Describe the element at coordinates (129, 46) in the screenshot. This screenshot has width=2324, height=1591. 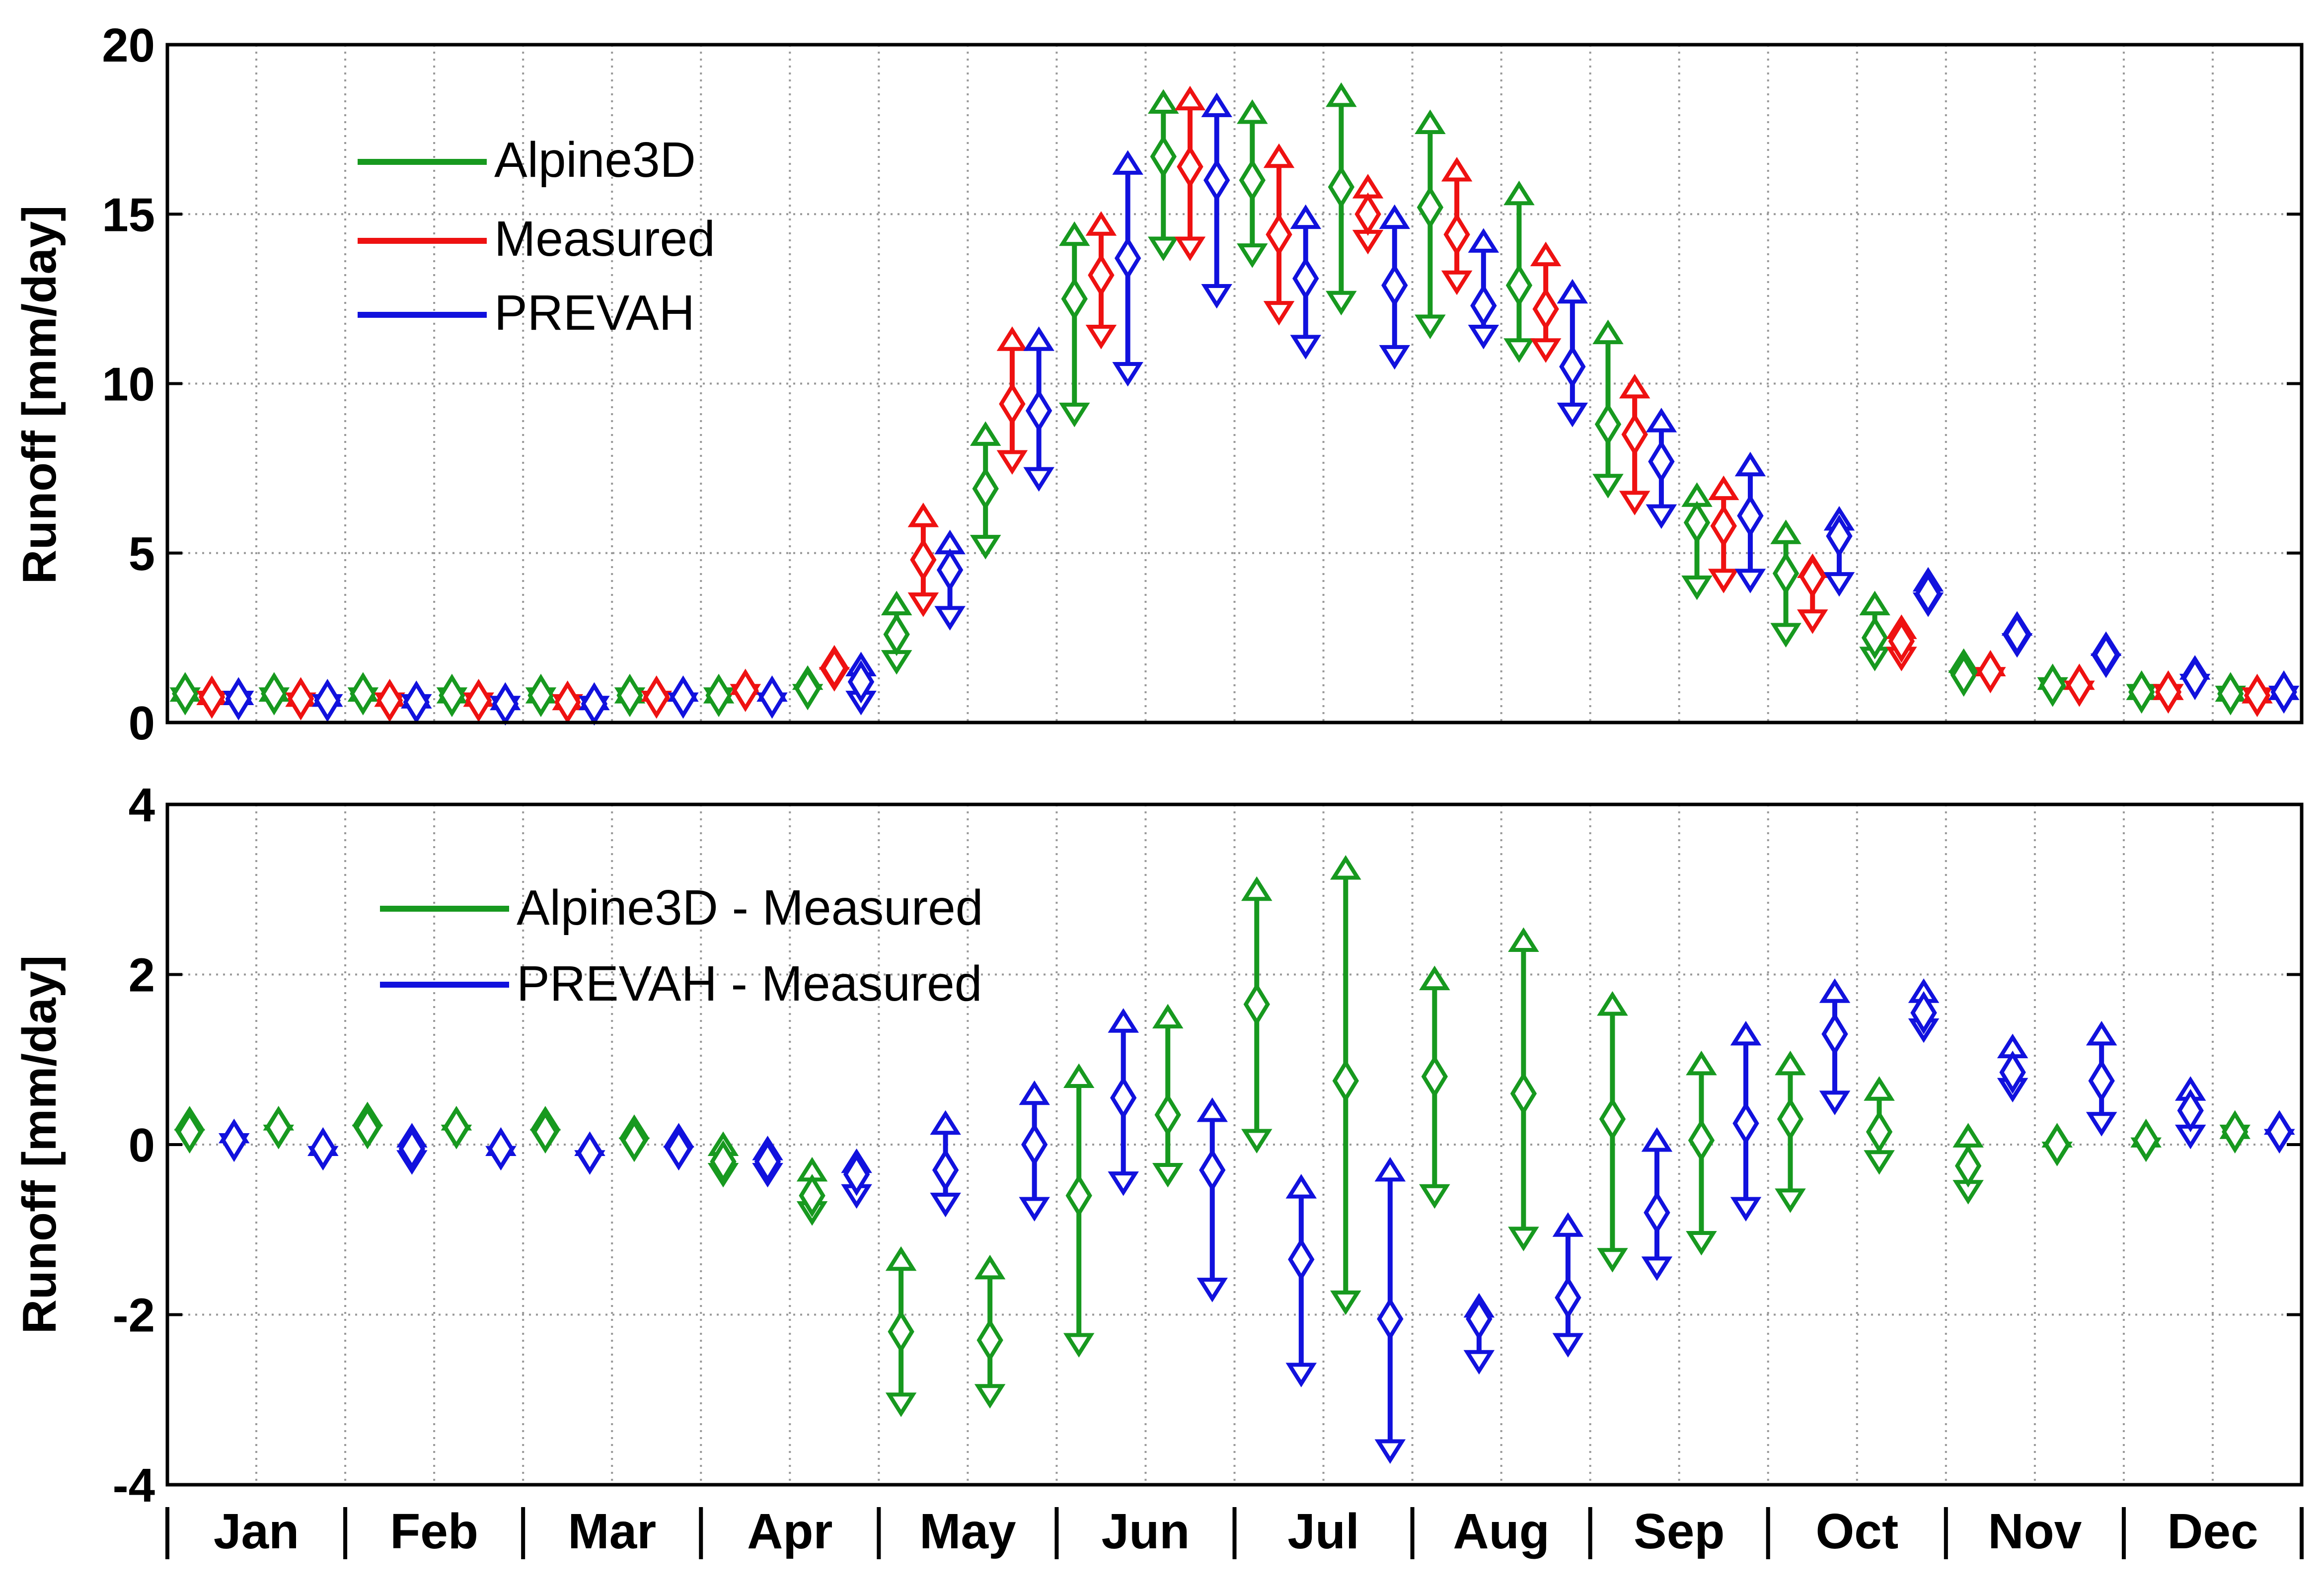
I see `y-tick-label: 20` at that location.